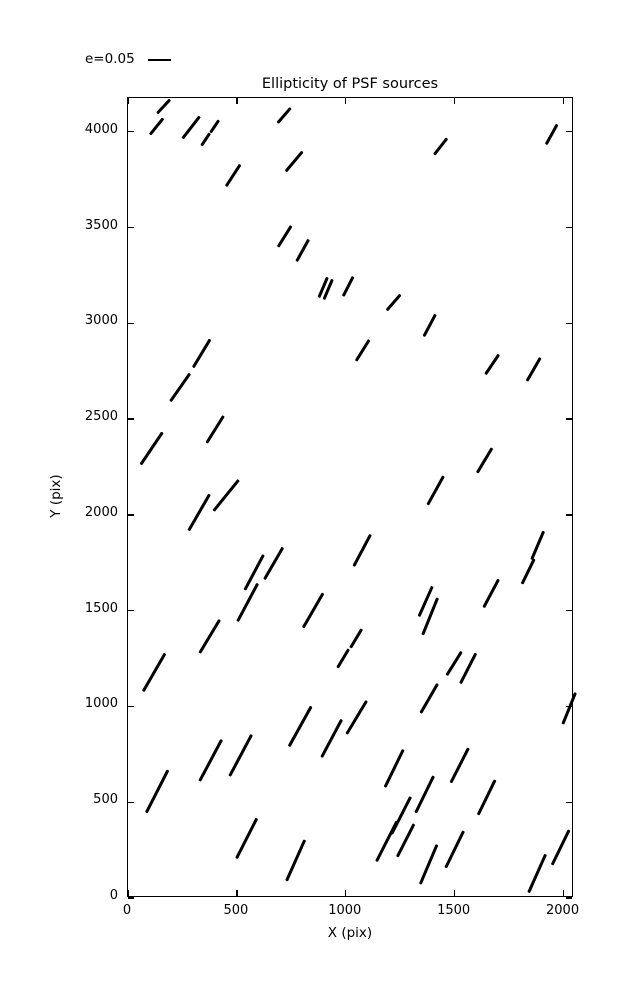 This screenshot has height=1000, width=637. Describe the element at coordinates (101, 225) in the screenshot. I see `y-tick-label: 3500` at that location.